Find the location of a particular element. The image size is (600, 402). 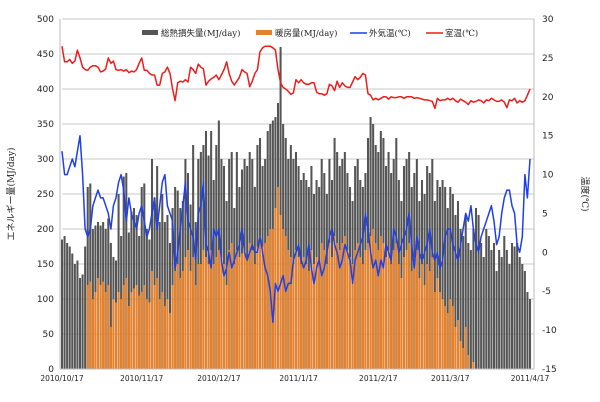

y2-tick-label: -15 is located at coordinates (549, 370).